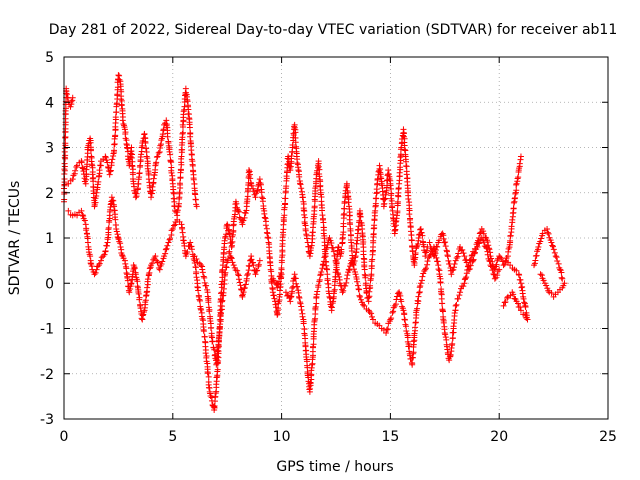 The width and height of the screenshot is (640, 480). I want to click on x-tick-label: 20, so click(499, 437).